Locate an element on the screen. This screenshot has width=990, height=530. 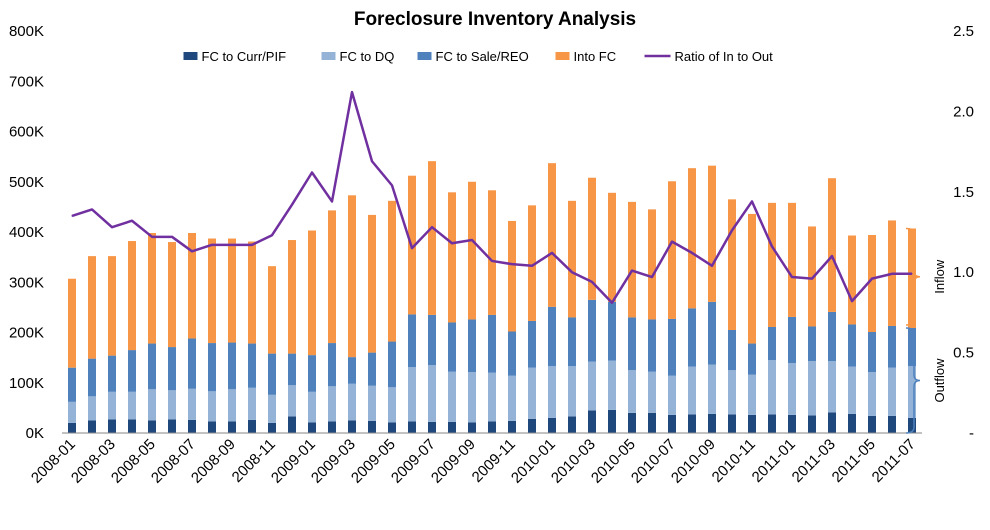
x-tick-label: 2011-01 is located at coordinates (774, 461).